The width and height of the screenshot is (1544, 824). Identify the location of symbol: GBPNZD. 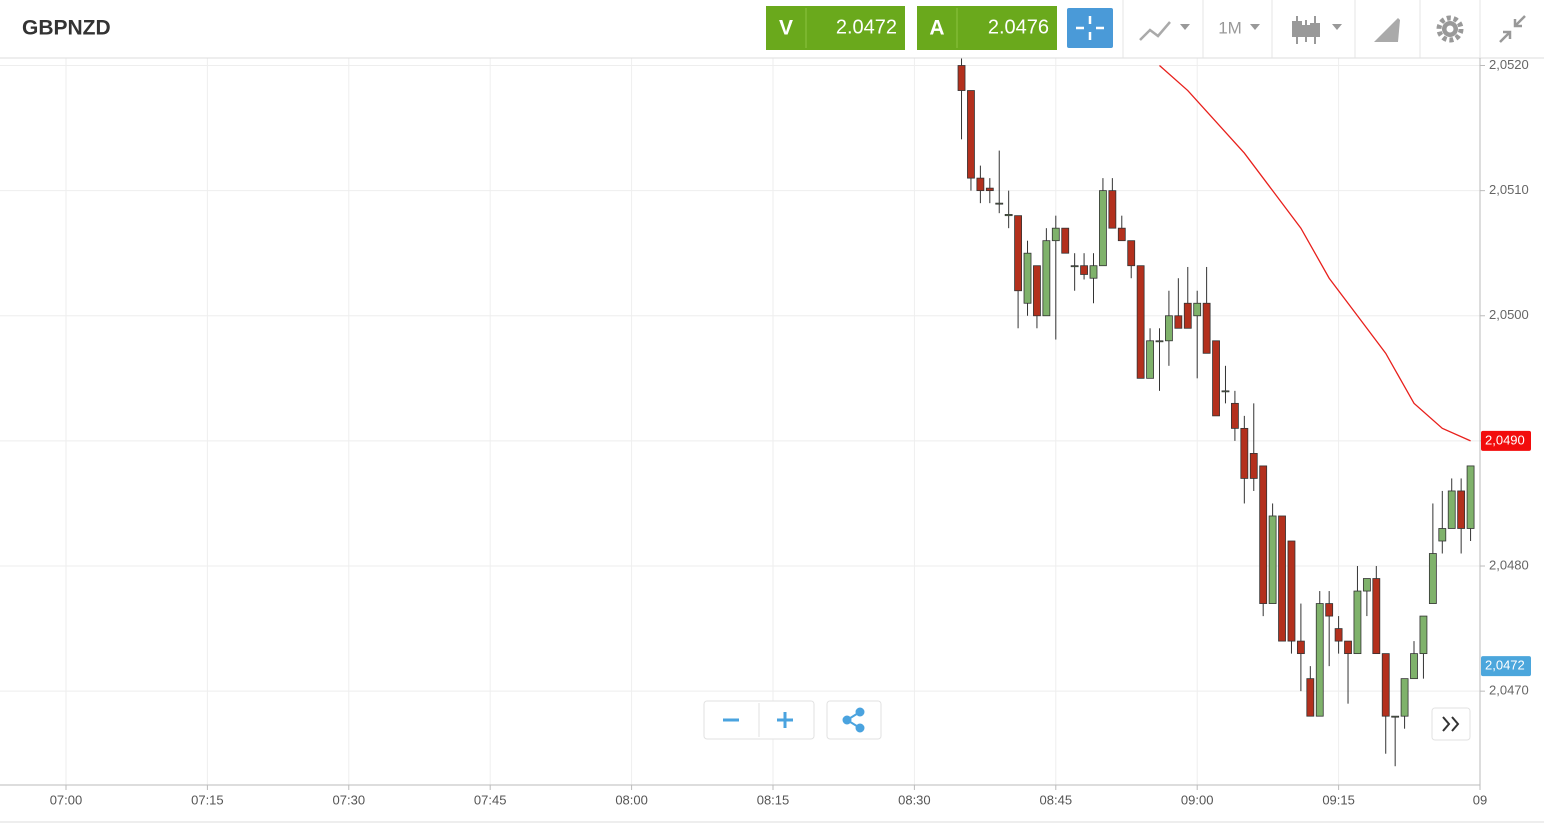
(66, 28).